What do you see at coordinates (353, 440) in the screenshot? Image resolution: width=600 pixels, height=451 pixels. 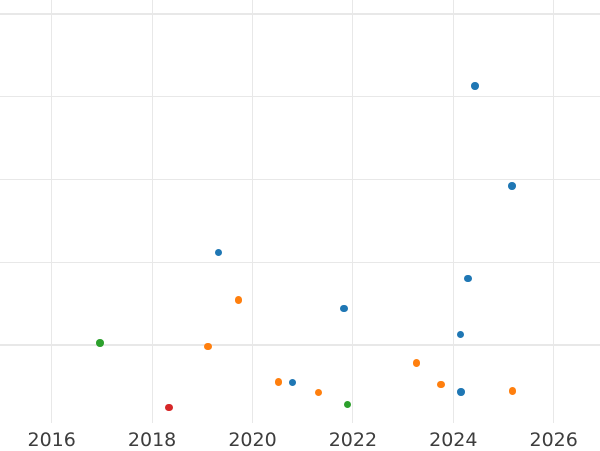 I see `x-axis-tick-label: 2022` at bounding box center [353, 440].